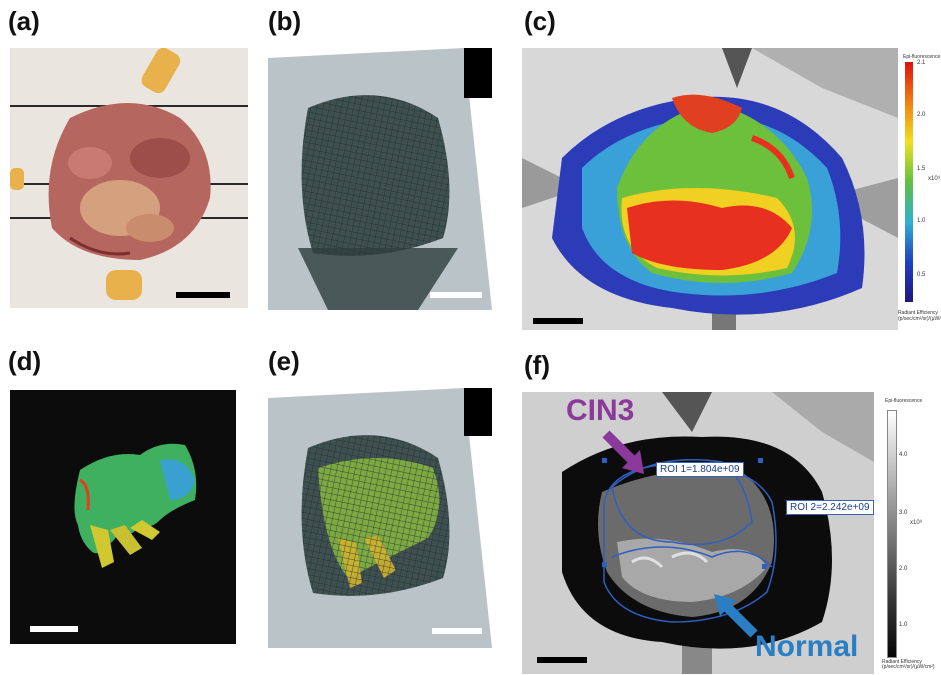 The image size is (941, 675). I want to click on panel-f-scale-bar, so click(562, 660).